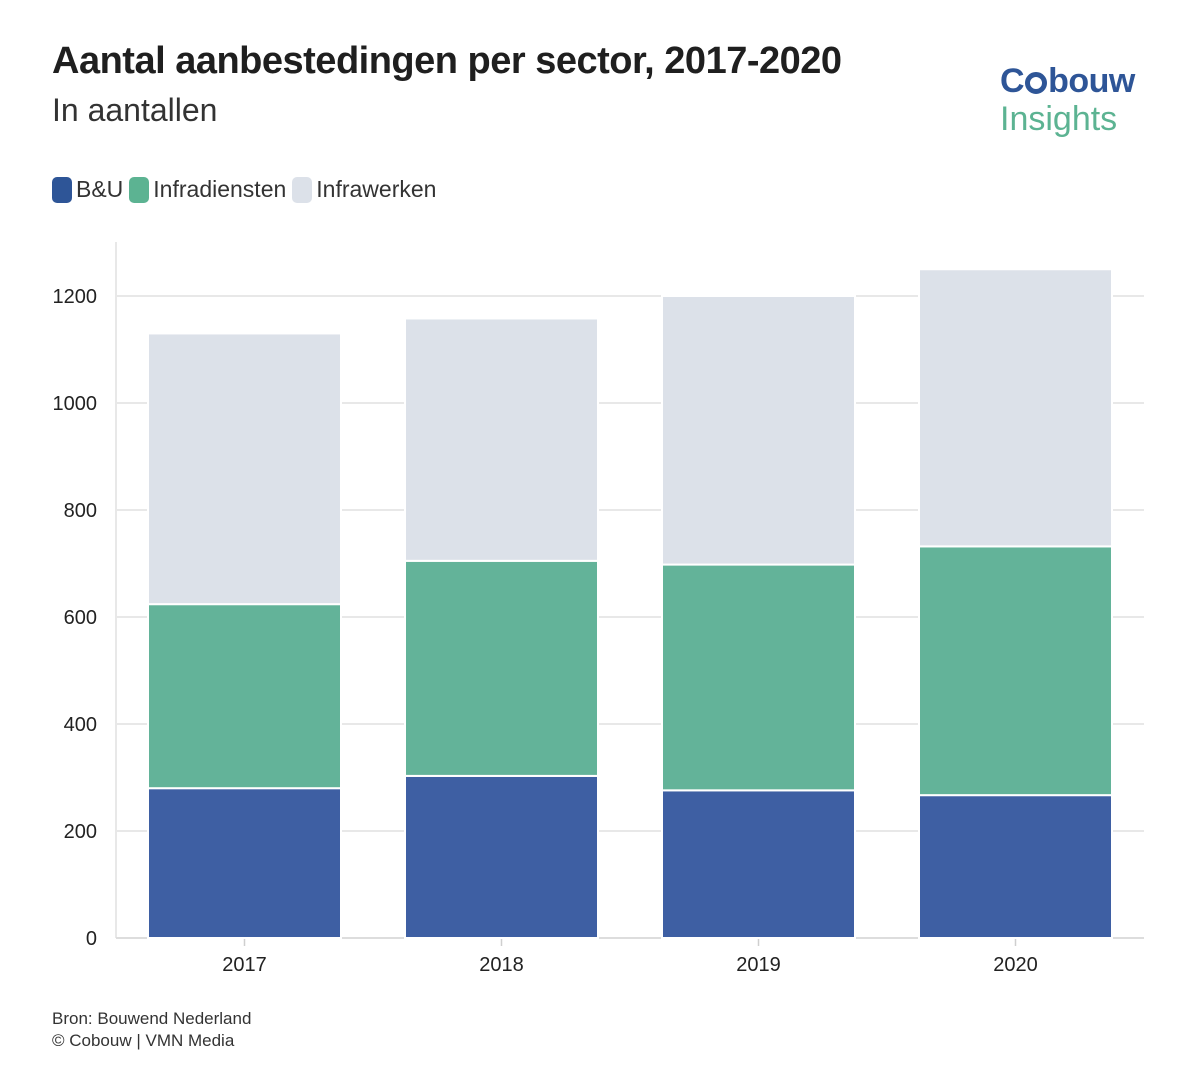 The width and height of the screenshot is (1200, 1087). Describe the element at coordinates (758, 677) in the screenshot. I see `bar-infradiensten-2019` at that location.